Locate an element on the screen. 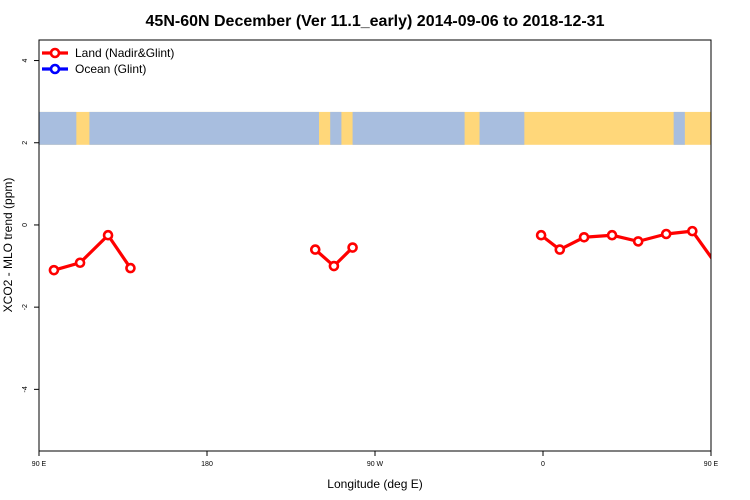 This screenshot has width=750, height=500. x-axis-label: Longitude (deg E) is located at coordinates (374, 484).